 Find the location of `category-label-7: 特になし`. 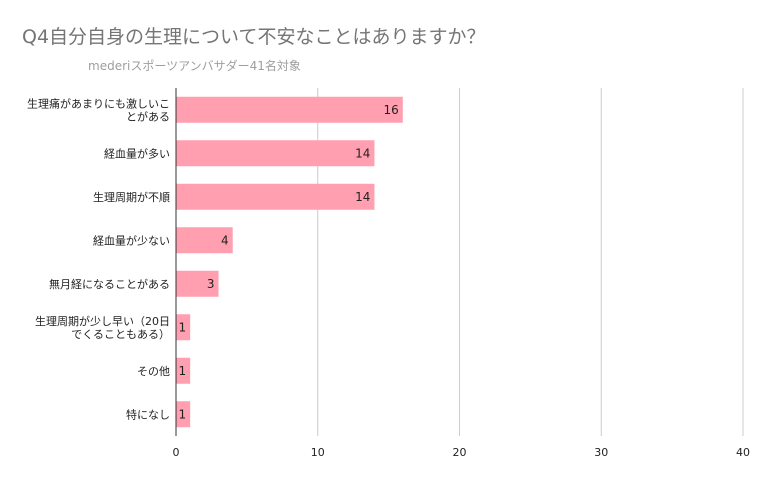

category-label-7: 特になし is located at coordinates (148, 414).